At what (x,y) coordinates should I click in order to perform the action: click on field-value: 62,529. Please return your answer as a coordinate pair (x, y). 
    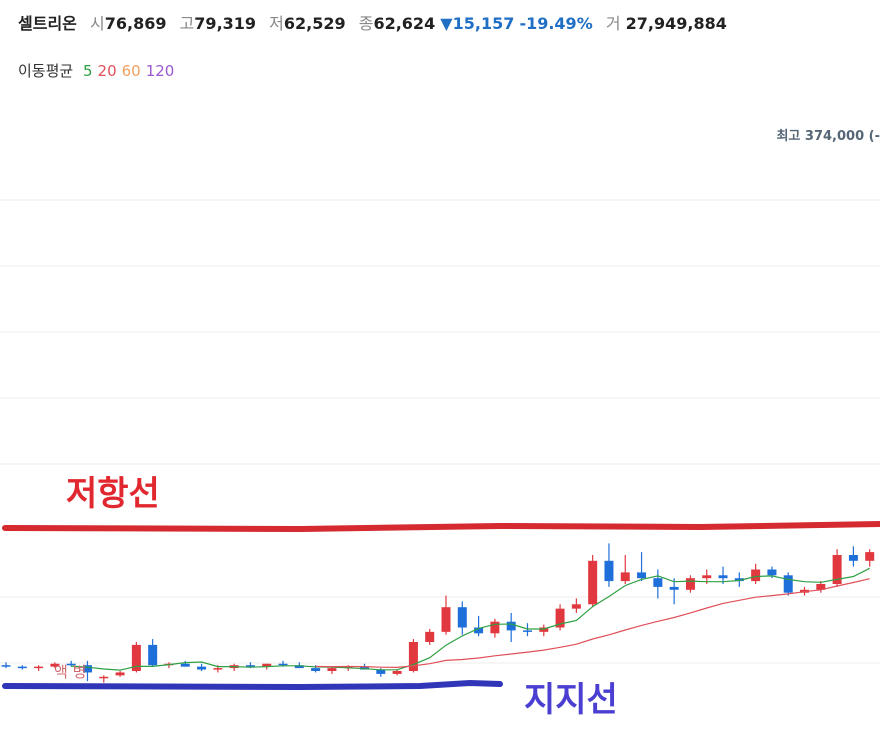
    Looking at the image, I should click on (314, 23).